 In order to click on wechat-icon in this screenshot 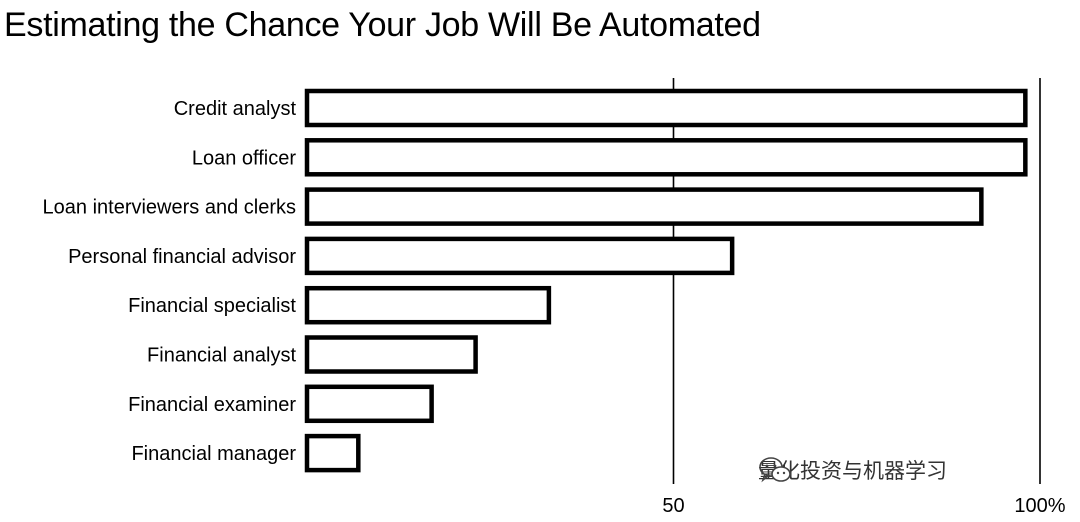, I will do `click(775, 470)`.